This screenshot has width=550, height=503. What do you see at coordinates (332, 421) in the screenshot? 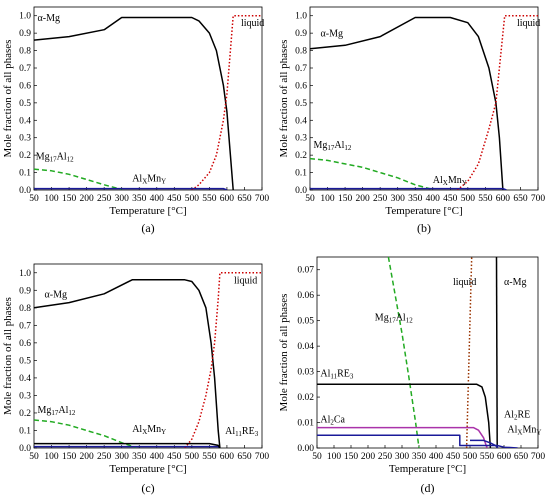
I see `phase-label: Al2Ca` at bounding box center [332, 421].